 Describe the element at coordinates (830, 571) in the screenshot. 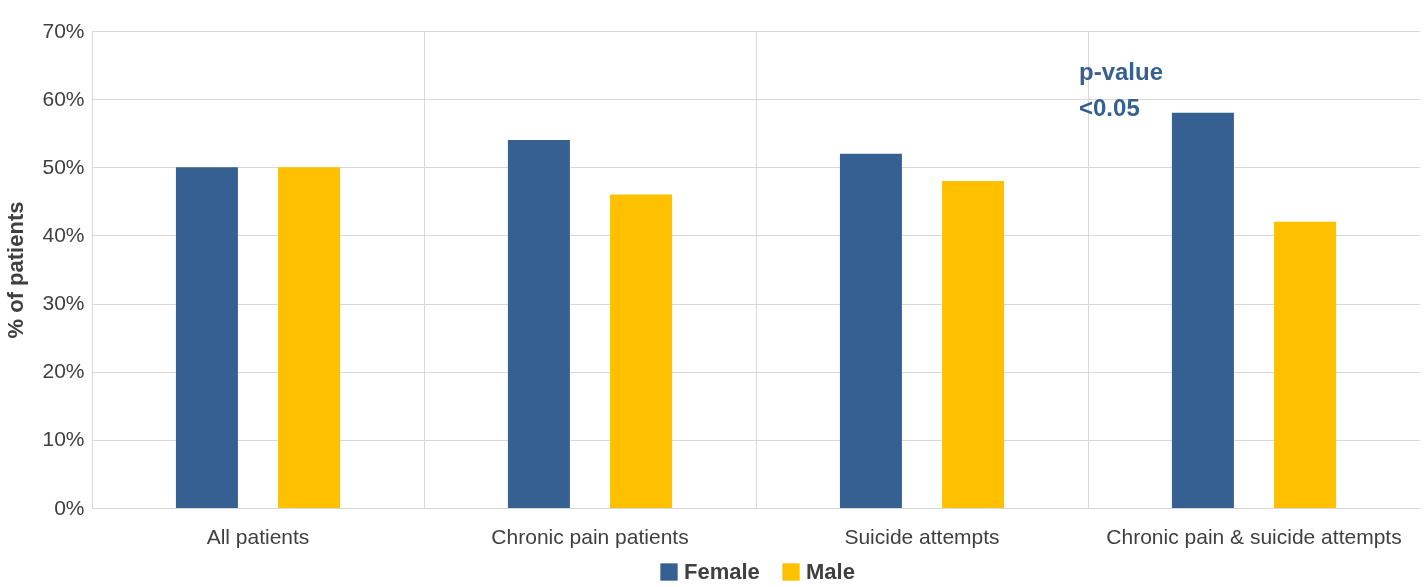

I see `legend-label: Male` at that location.